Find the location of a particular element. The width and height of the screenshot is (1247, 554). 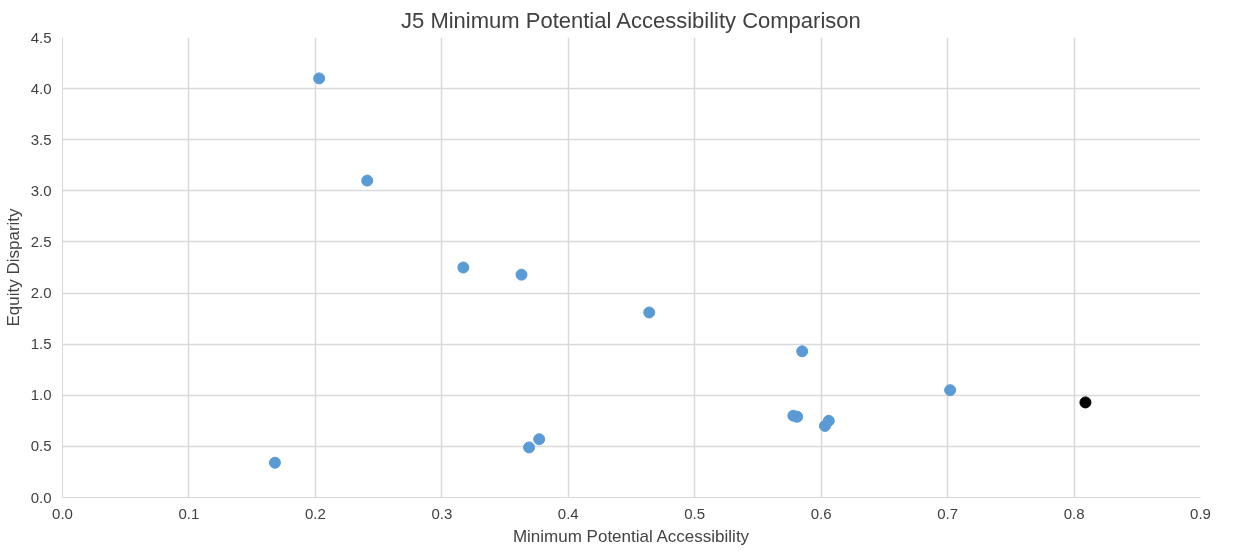

y-axis-title: Equity Disparity is located at coordinates (13, 267).